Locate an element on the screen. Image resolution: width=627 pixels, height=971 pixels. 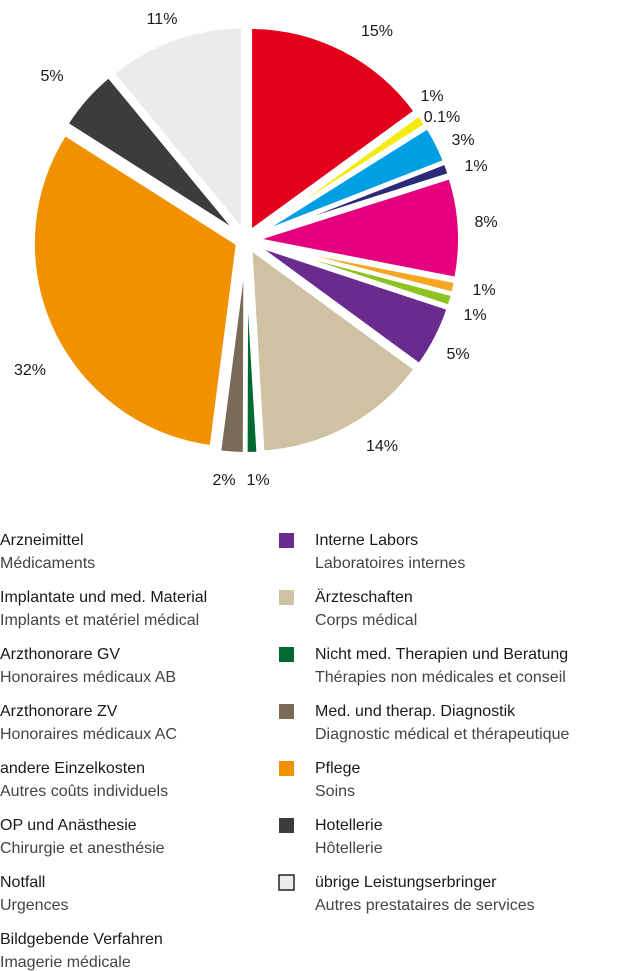
value-label: 15% is located at coordinates (377, 31).